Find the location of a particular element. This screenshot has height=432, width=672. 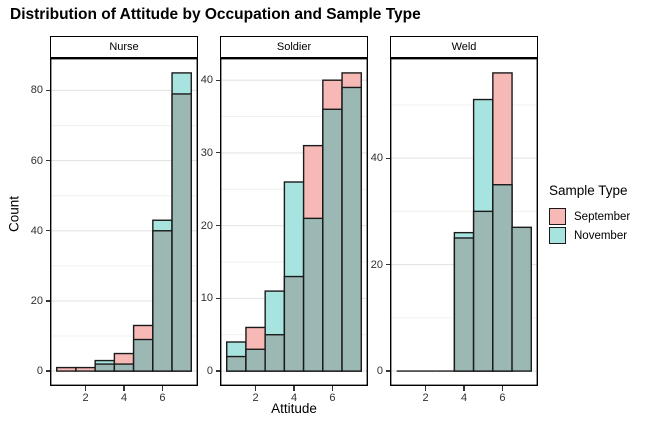

x-axis-title: Attitude is located at coordinates (294, 408).